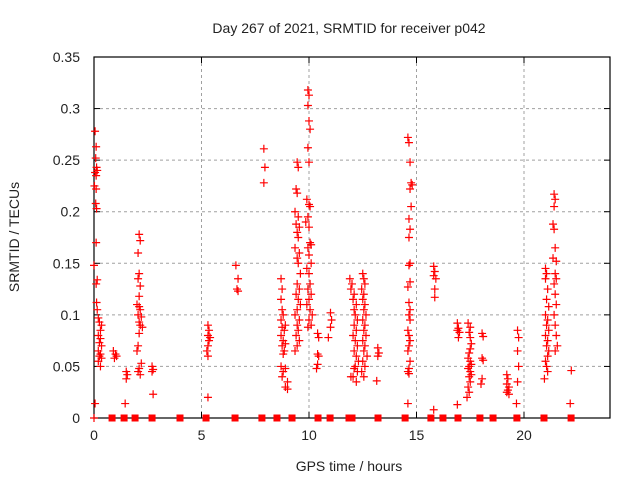  I want to click on x-tick-label: 10, so click(309, 435).